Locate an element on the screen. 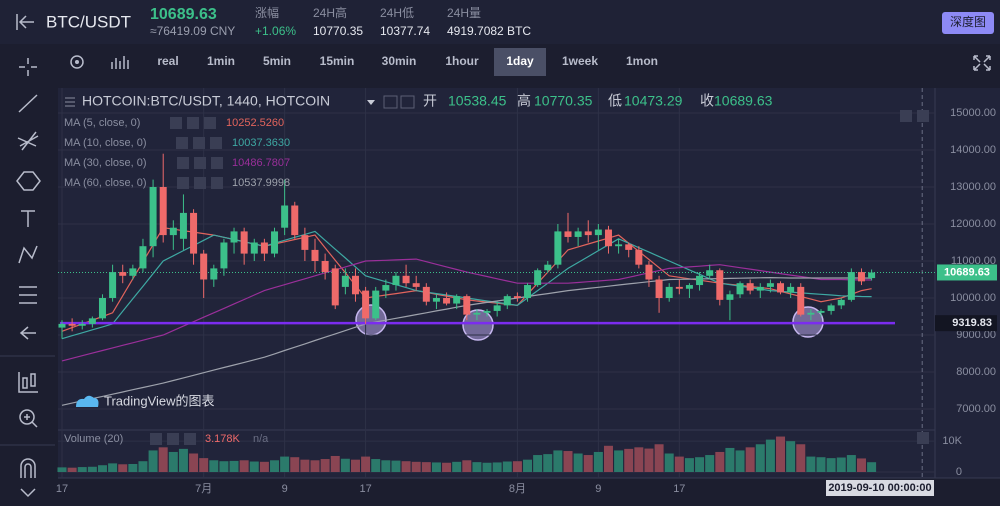 This screenshot has height=506, width=1000. y-tick-label: 15000.00 is located at coordinates (973, 113).